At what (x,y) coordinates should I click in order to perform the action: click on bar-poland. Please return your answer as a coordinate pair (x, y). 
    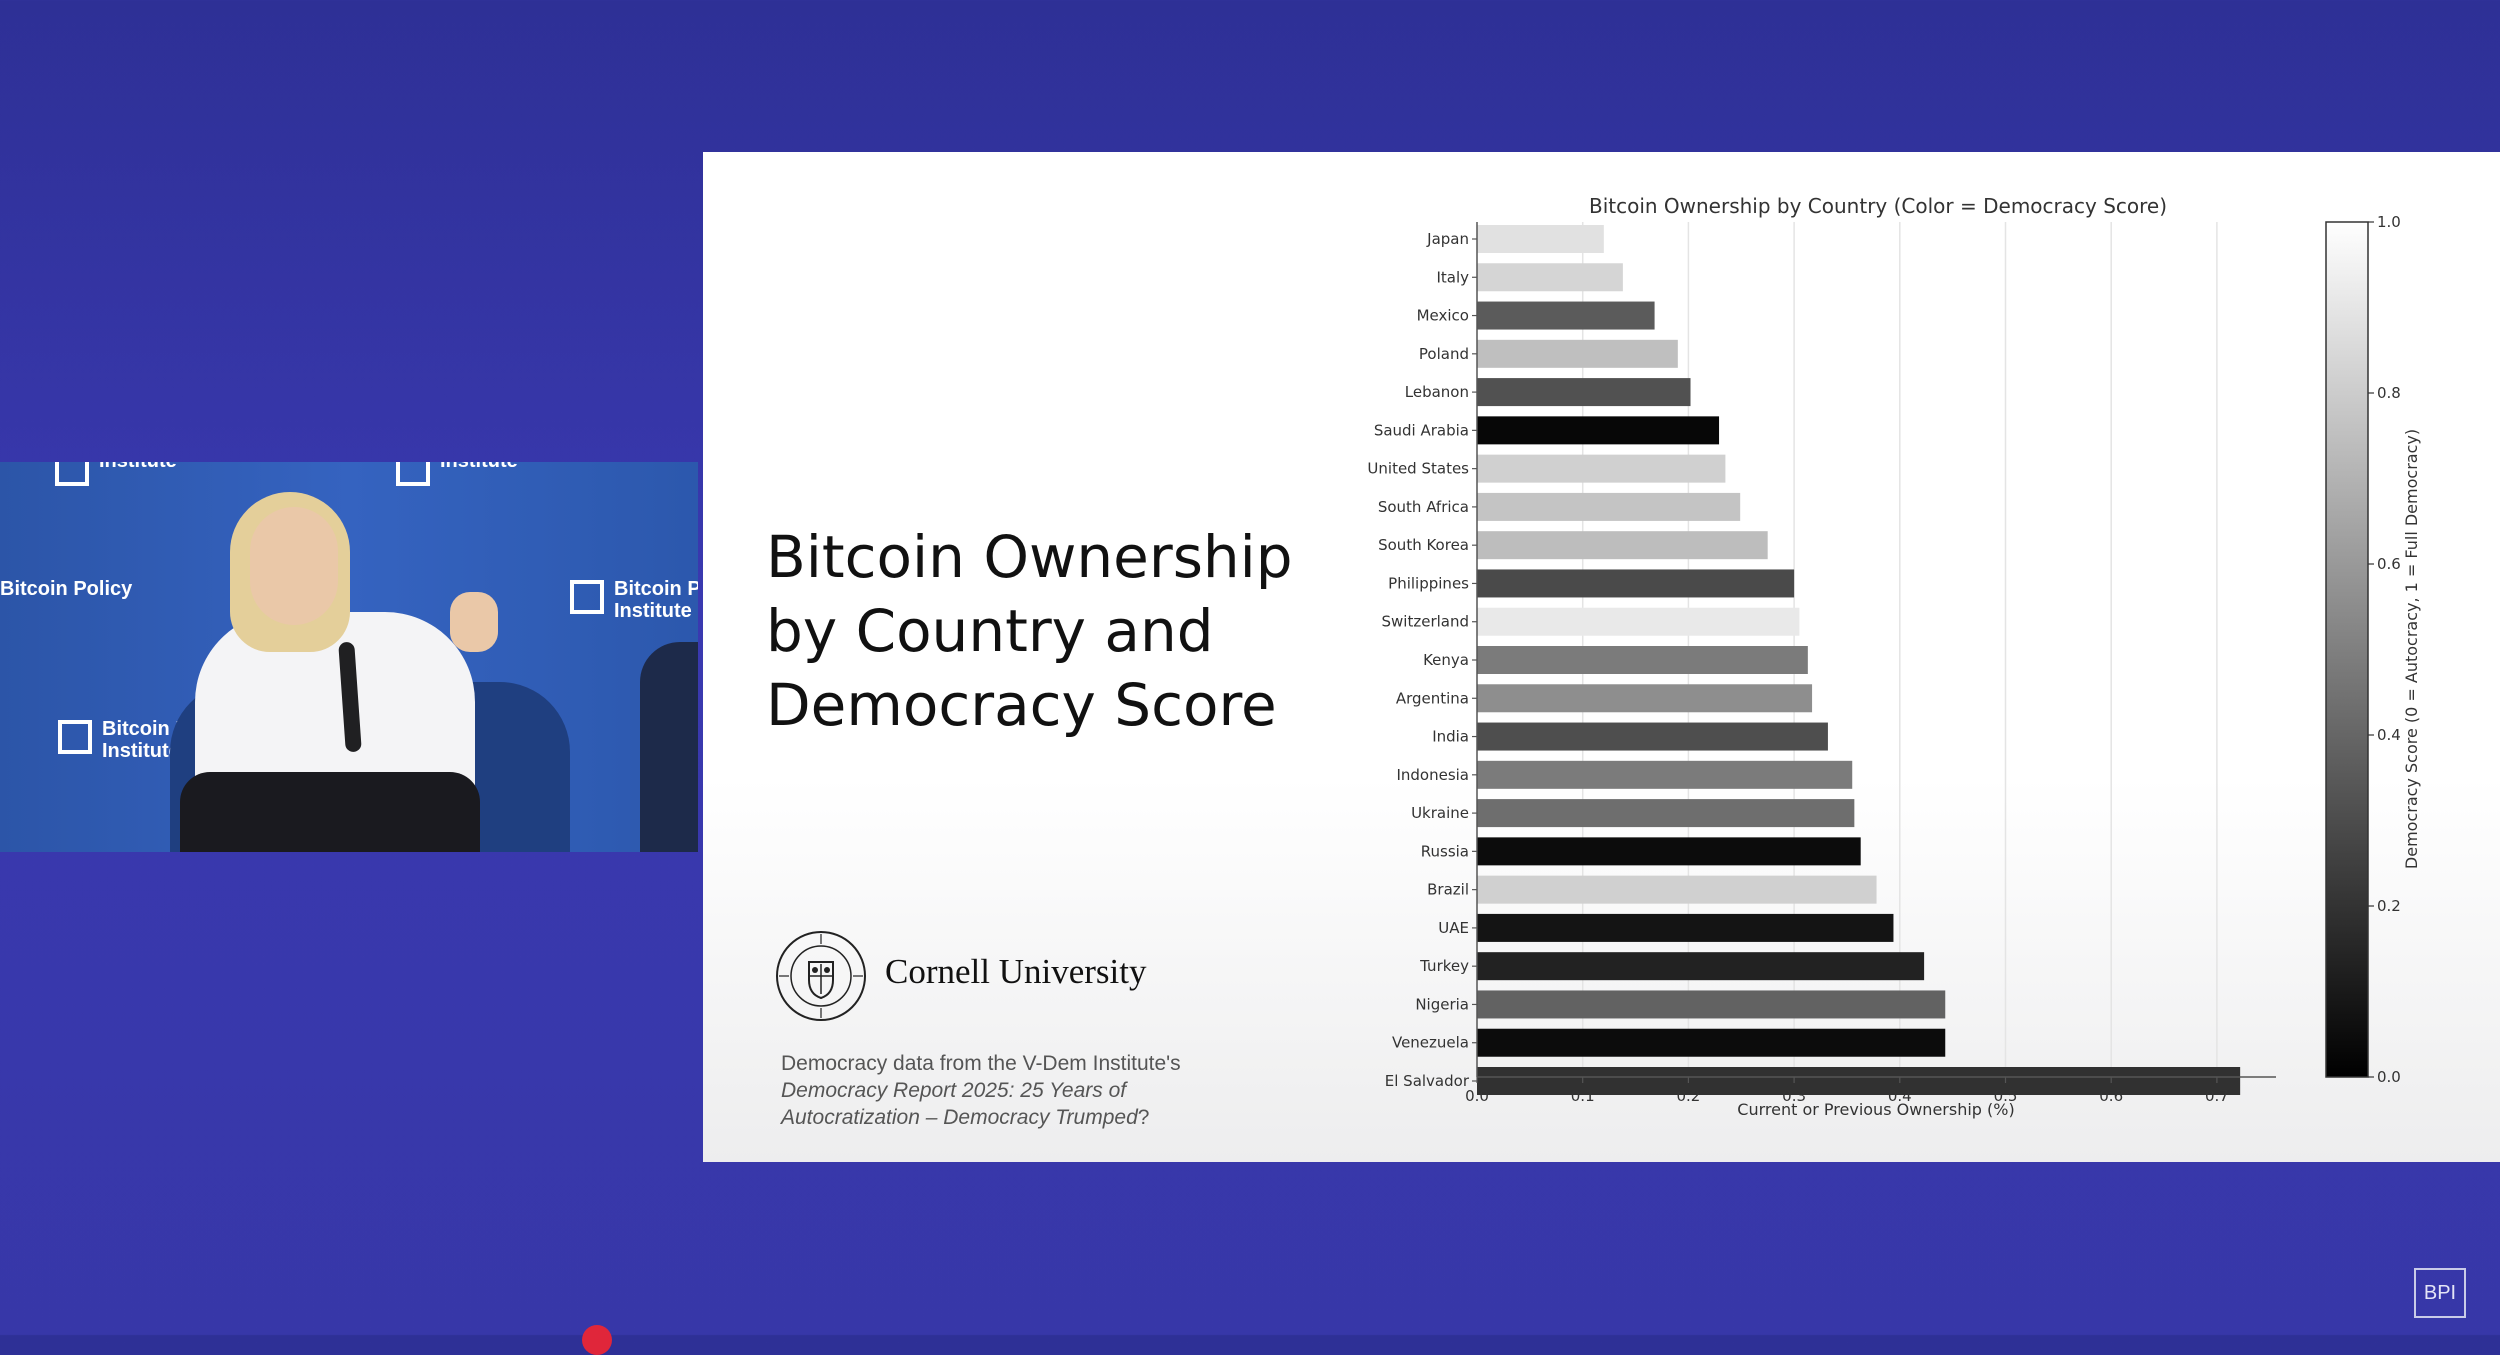
    Looking at the image, I should click on (1577, 353).